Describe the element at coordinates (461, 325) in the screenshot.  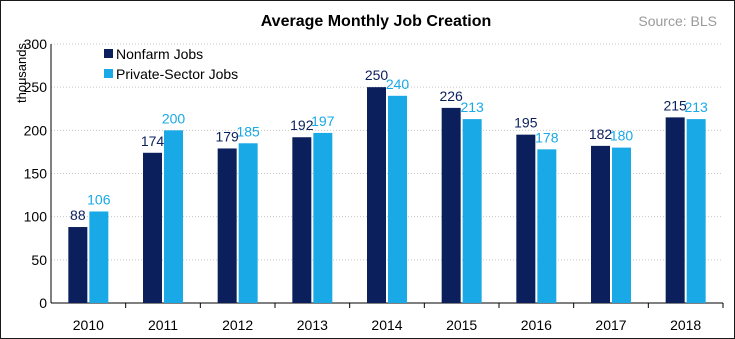
I see `x-tick-label: 2015` at that location.